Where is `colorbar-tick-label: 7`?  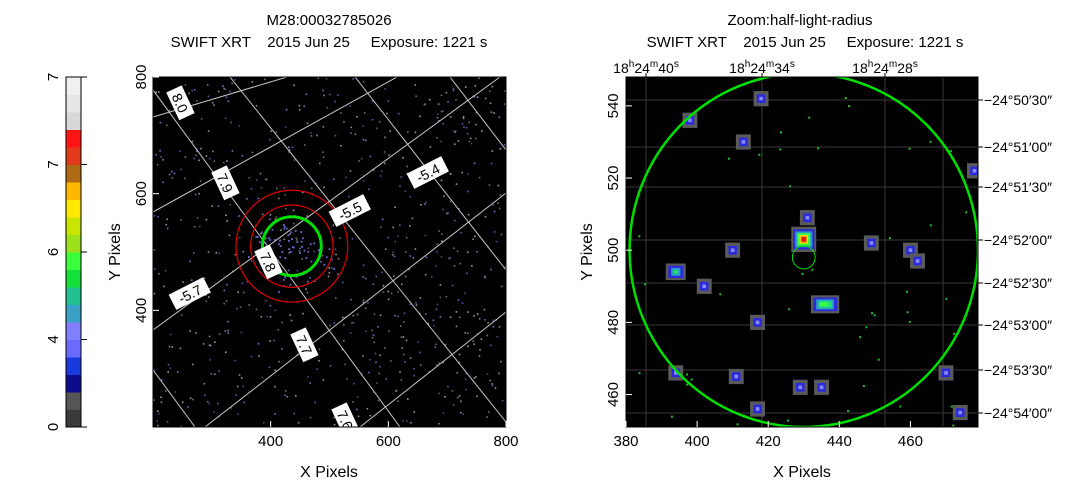 colorbar-tick-label: 7 is located at coordinates (53, 164).